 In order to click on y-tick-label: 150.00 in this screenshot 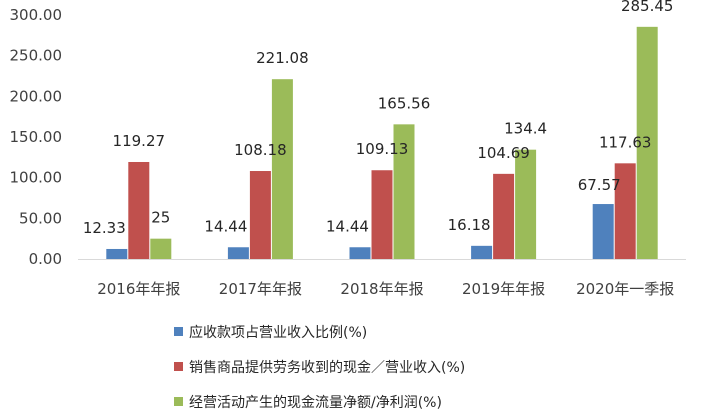, I will do `click(36, 137)`.